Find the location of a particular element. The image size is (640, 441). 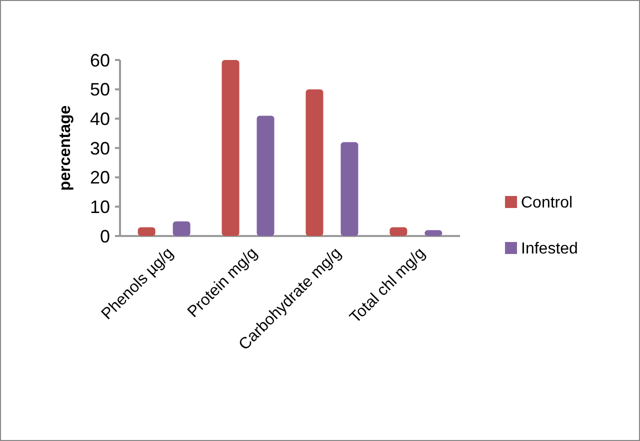

y-tick-label: 30 is located at coordinates (100, 148).